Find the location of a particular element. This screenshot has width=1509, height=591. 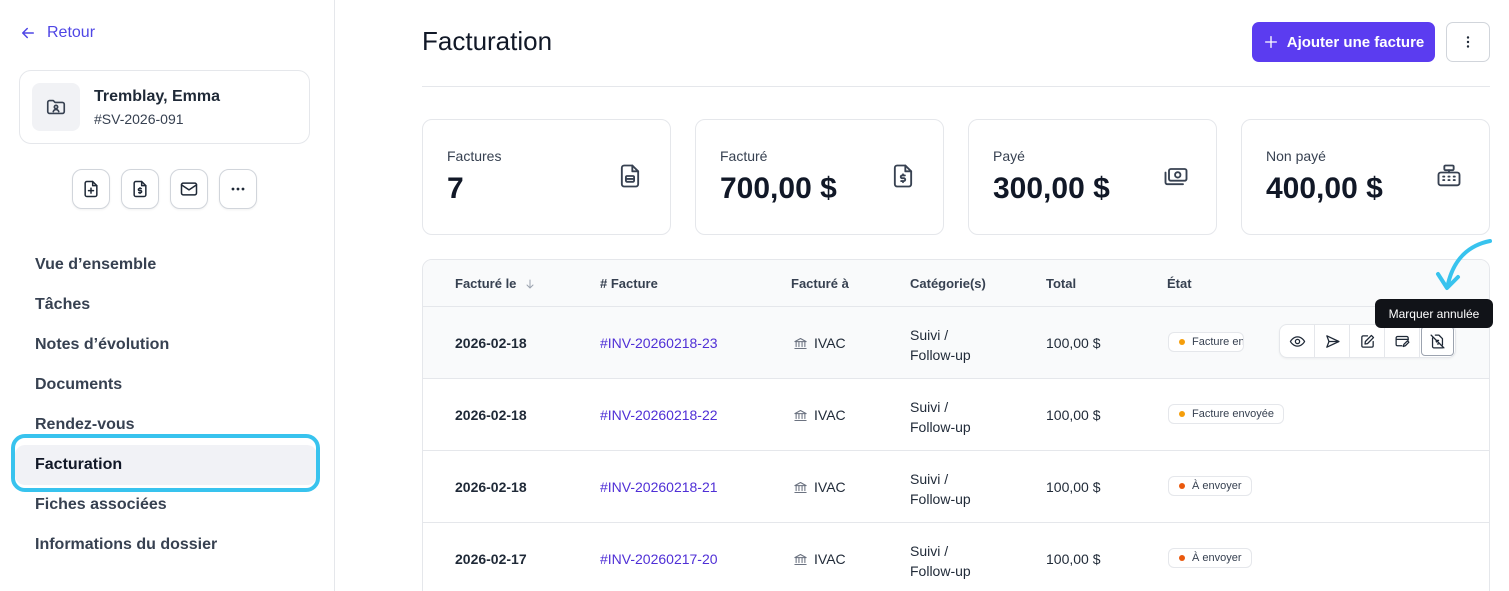

stat-label: Facturé is located at coordinates (744, 156).